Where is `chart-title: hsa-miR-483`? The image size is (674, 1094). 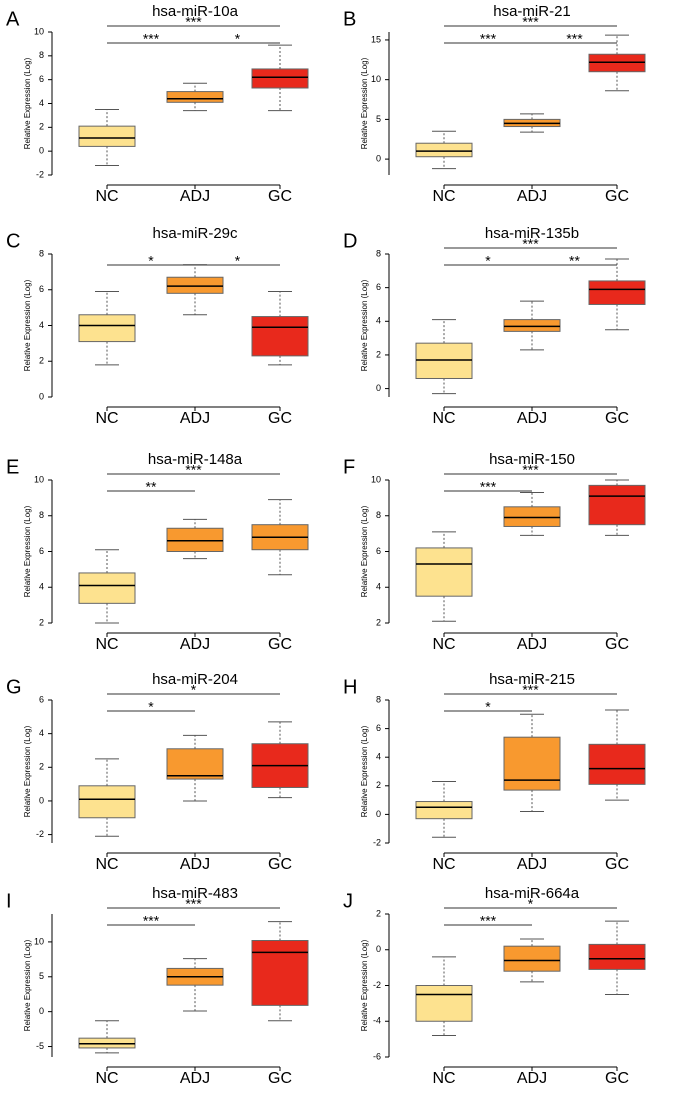
chart-title: hsa-miR-483 is located at coordinates (195, 893).